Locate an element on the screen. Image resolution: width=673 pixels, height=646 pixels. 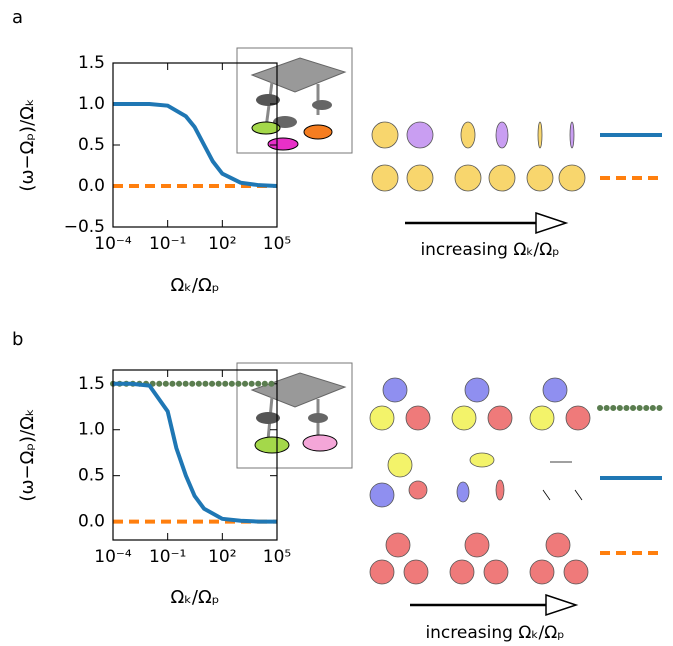
panel-label: b is located at coordinates (17, 339).